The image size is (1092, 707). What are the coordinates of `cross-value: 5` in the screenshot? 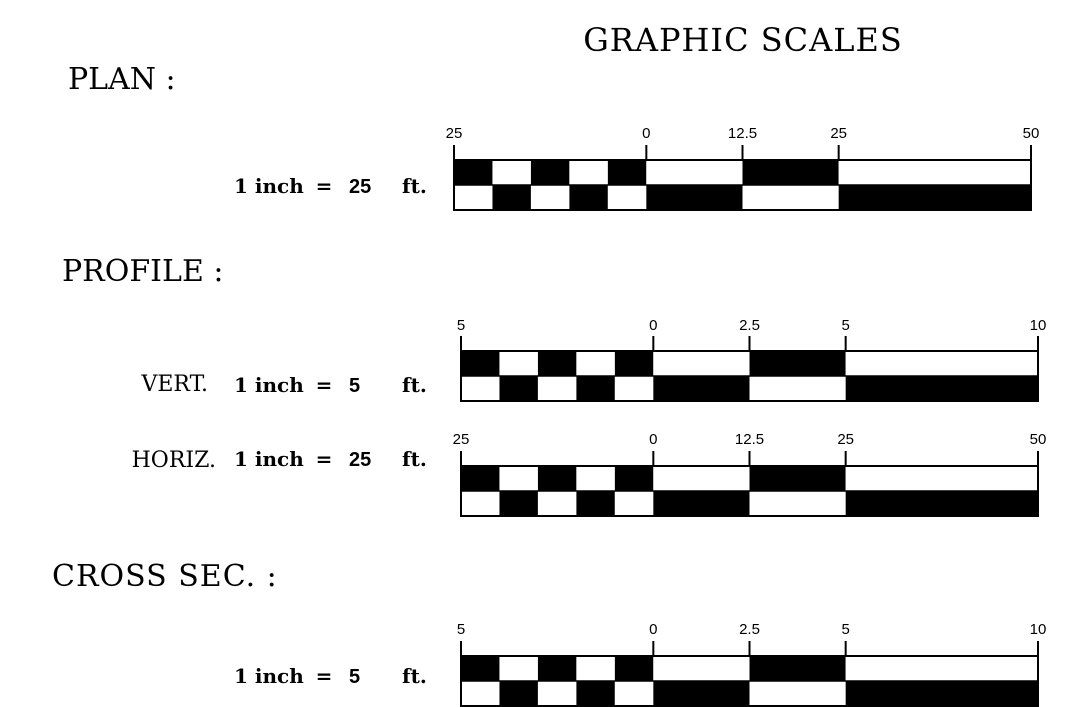 It's located at (354, 677).